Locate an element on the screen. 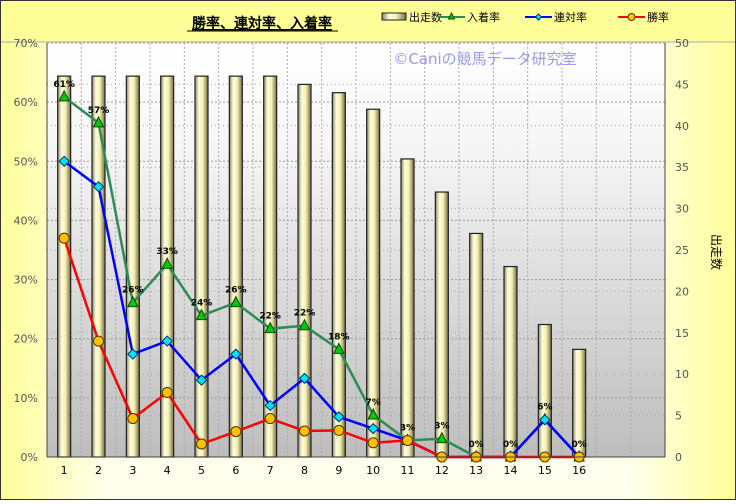 This screenshot has height=504, width=736. x-tick-label: 7 is located at coordinates (270, 470).